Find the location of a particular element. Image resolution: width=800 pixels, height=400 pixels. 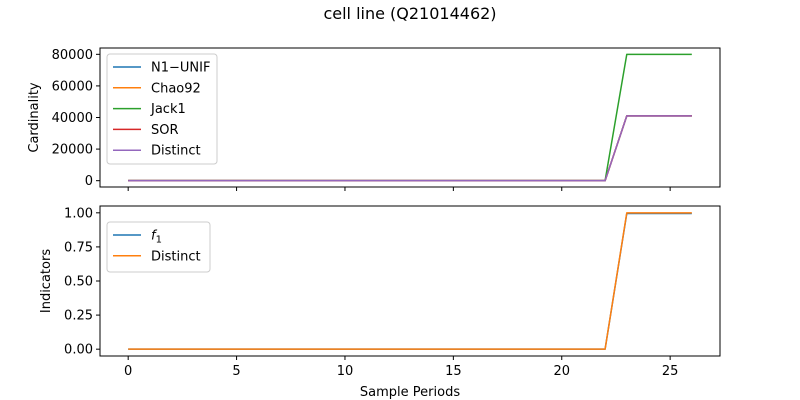

y-tick-label: 20000 is located at coordinates (72, 150).